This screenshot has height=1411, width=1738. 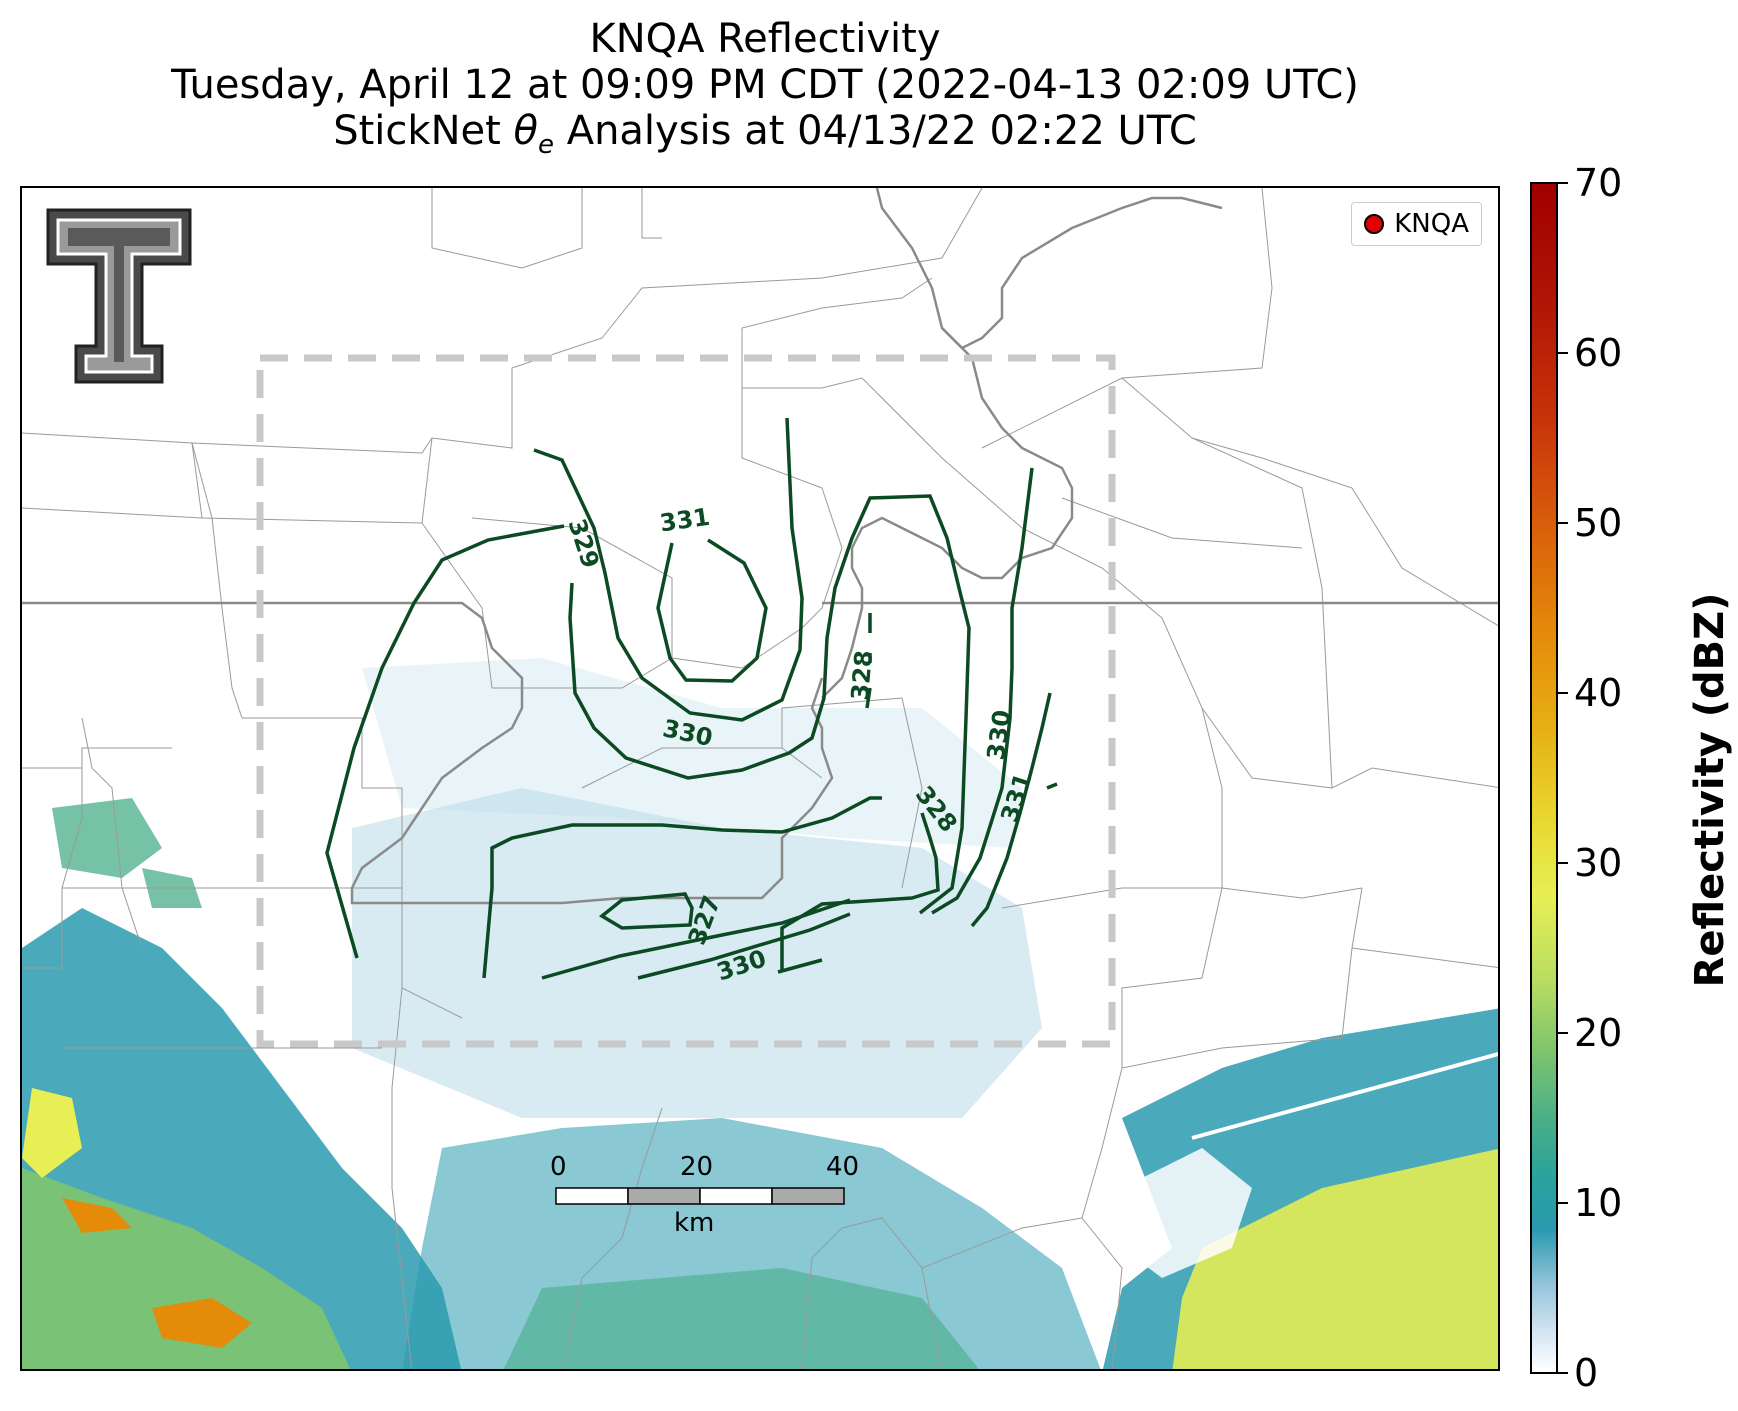 What do you see at coordinates (694, 1223) in the screenshot?
I see `scale-bar-unit: km` at bounding box center [694, 1223].